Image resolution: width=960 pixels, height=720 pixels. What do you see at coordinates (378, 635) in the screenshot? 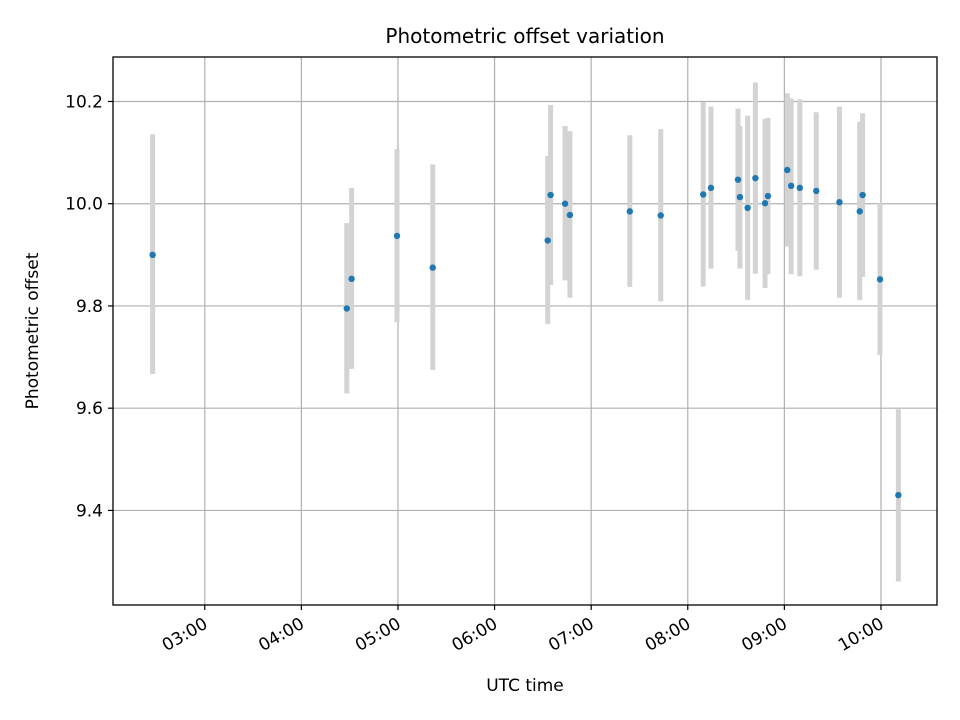
I see `x-tick-label: 05:00` at bounding box center [378, 635].